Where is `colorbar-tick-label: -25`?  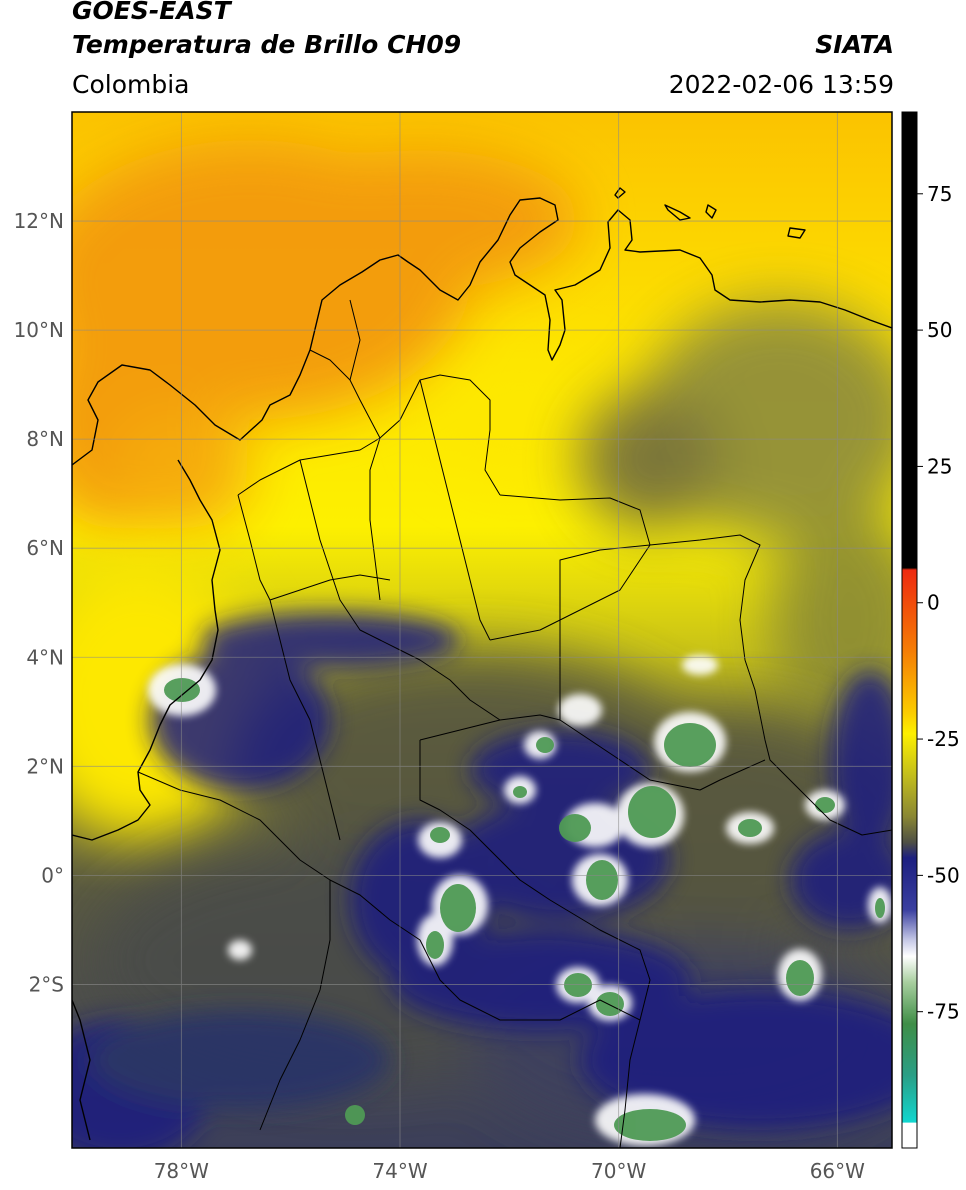 colorbar-tick-label: -25 is located at coordinates (943, 739).